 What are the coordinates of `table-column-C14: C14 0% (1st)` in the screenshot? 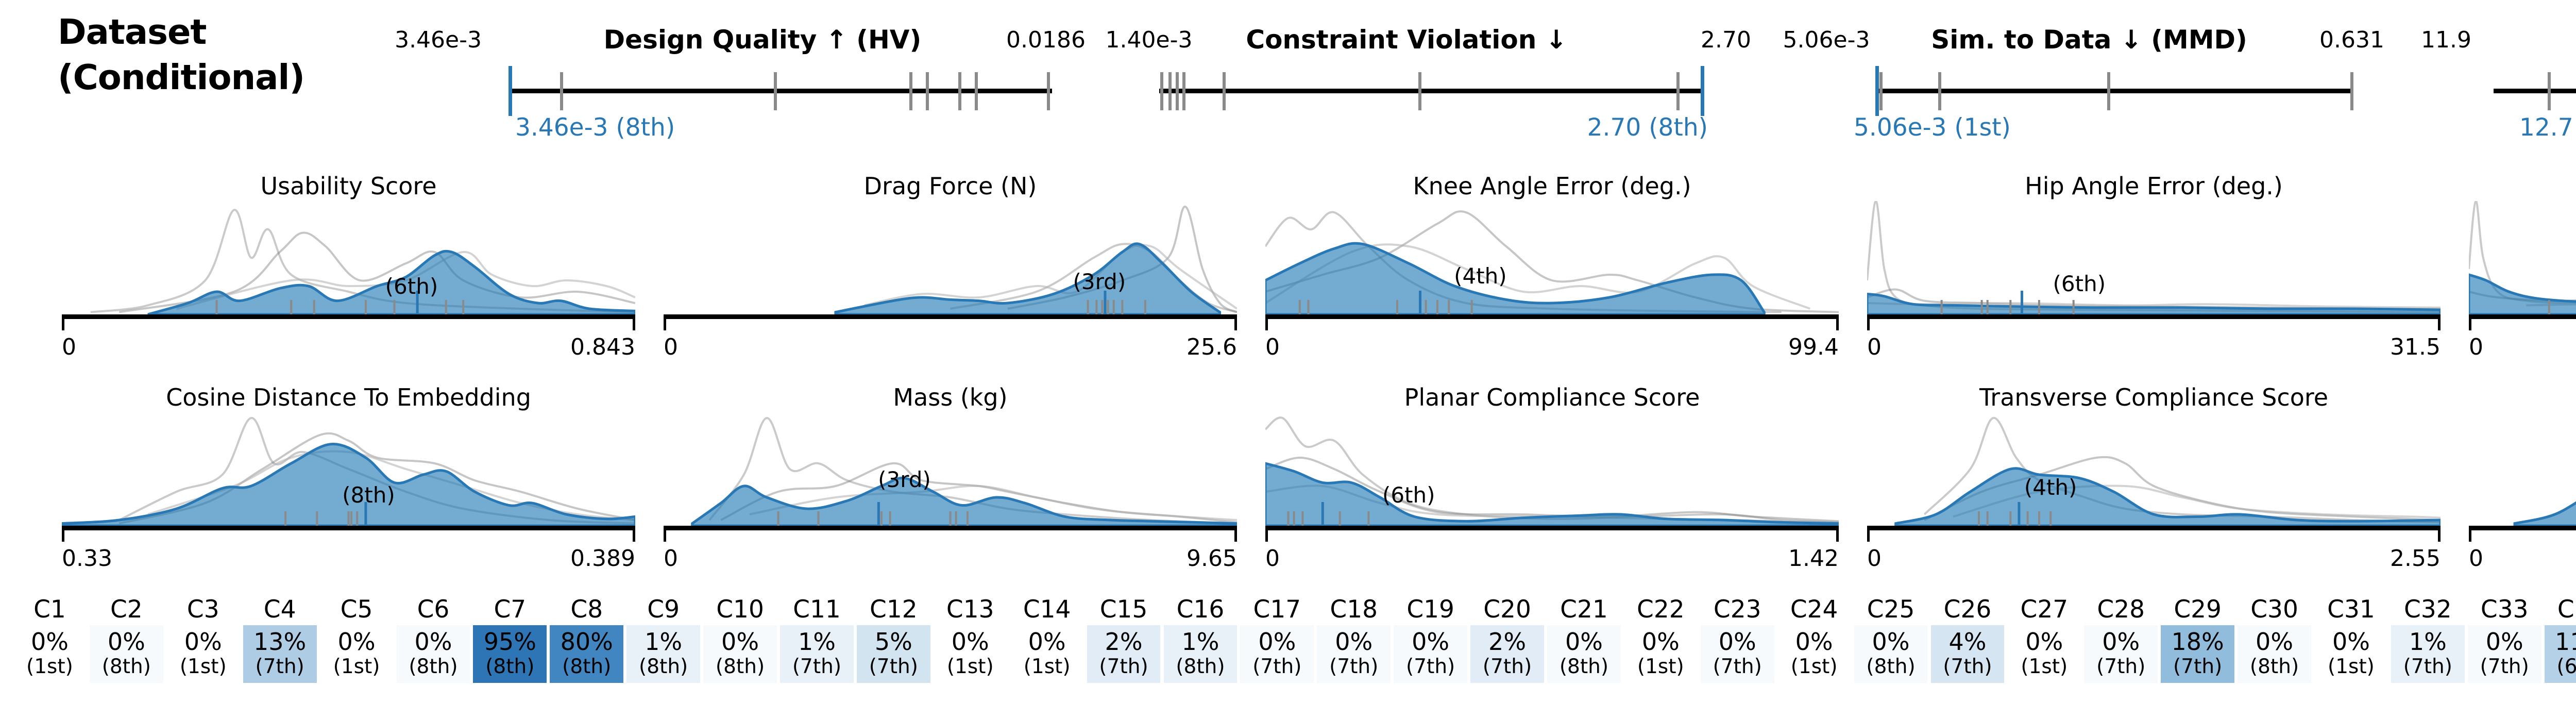 It's located at (1047, 640).